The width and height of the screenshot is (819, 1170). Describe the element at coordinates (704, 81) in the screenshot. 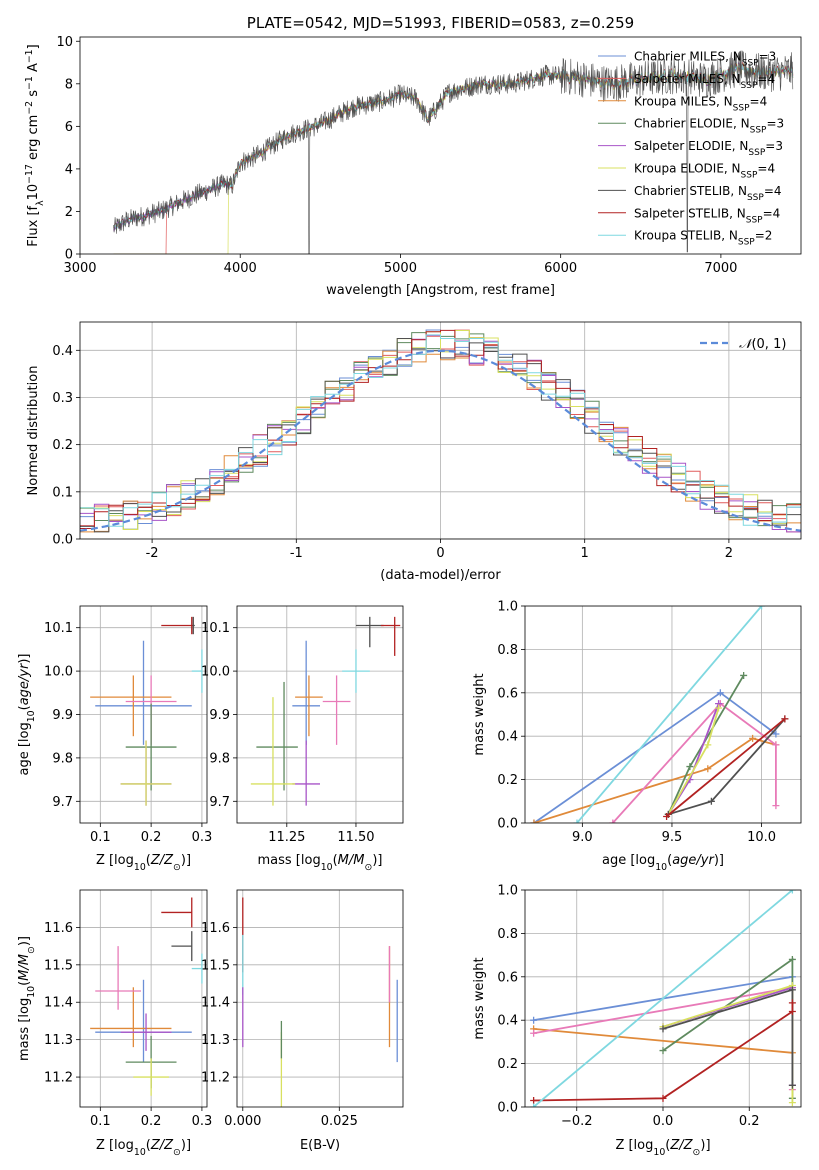

I see `legend-entry: Salpeter MILES, NSSP=4` at that location.